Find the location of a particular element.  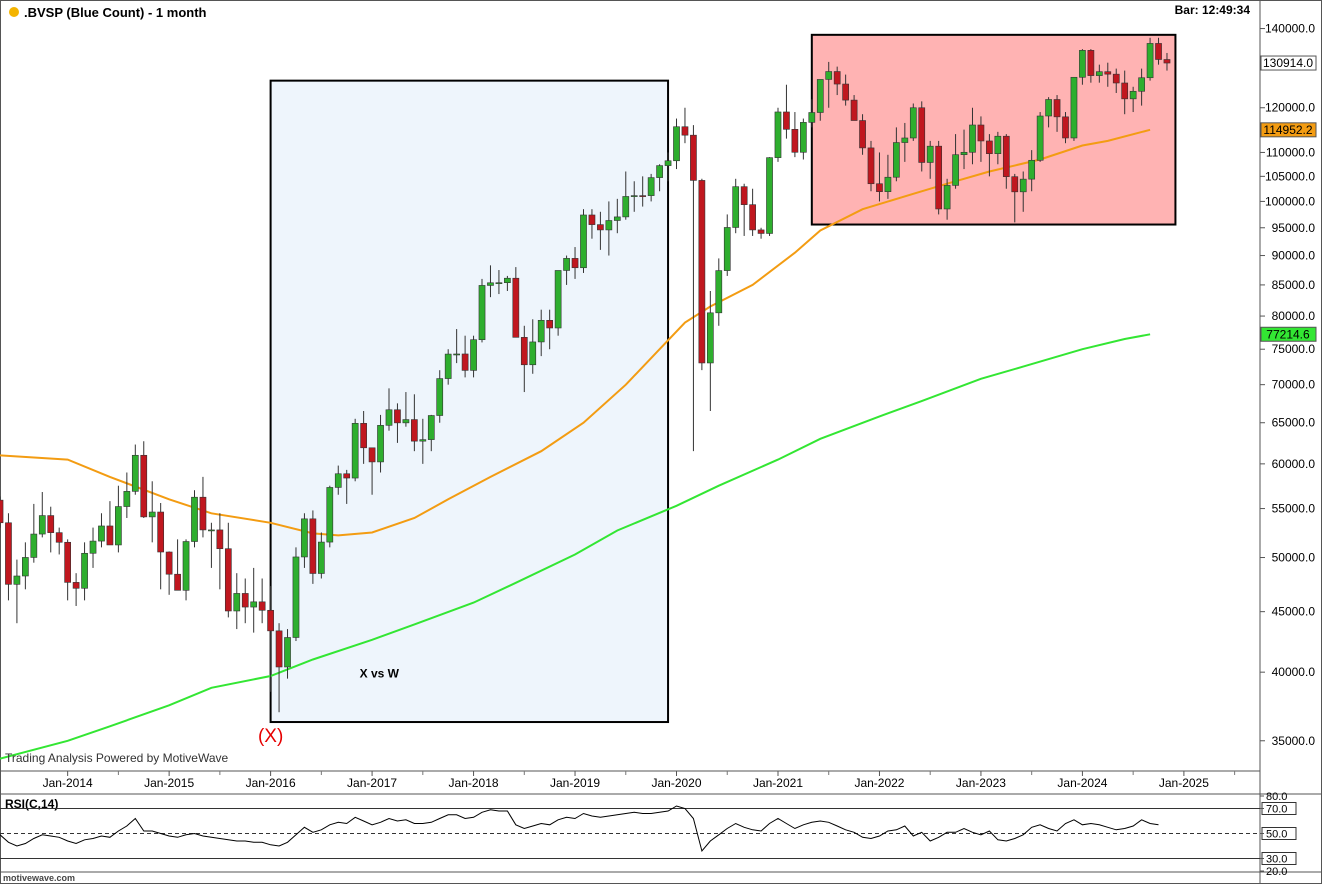

time-tick-label: Jan-2025 is located at coordinates (1184, 783).